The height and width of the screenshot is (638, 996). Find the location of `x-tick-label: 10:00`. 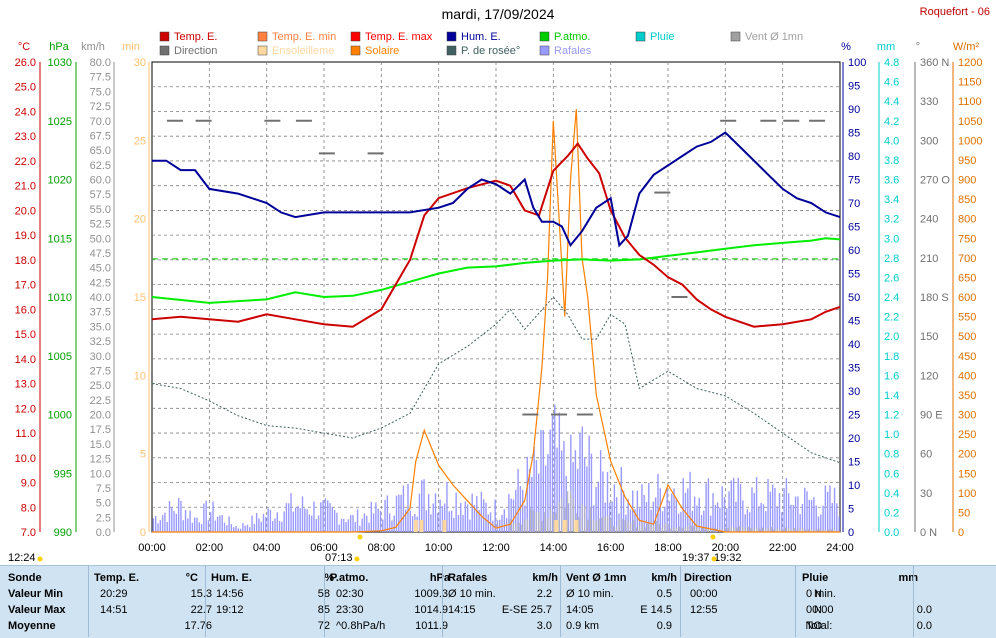

x-tick-label: 10:00 is located at coordinates (439, 548).